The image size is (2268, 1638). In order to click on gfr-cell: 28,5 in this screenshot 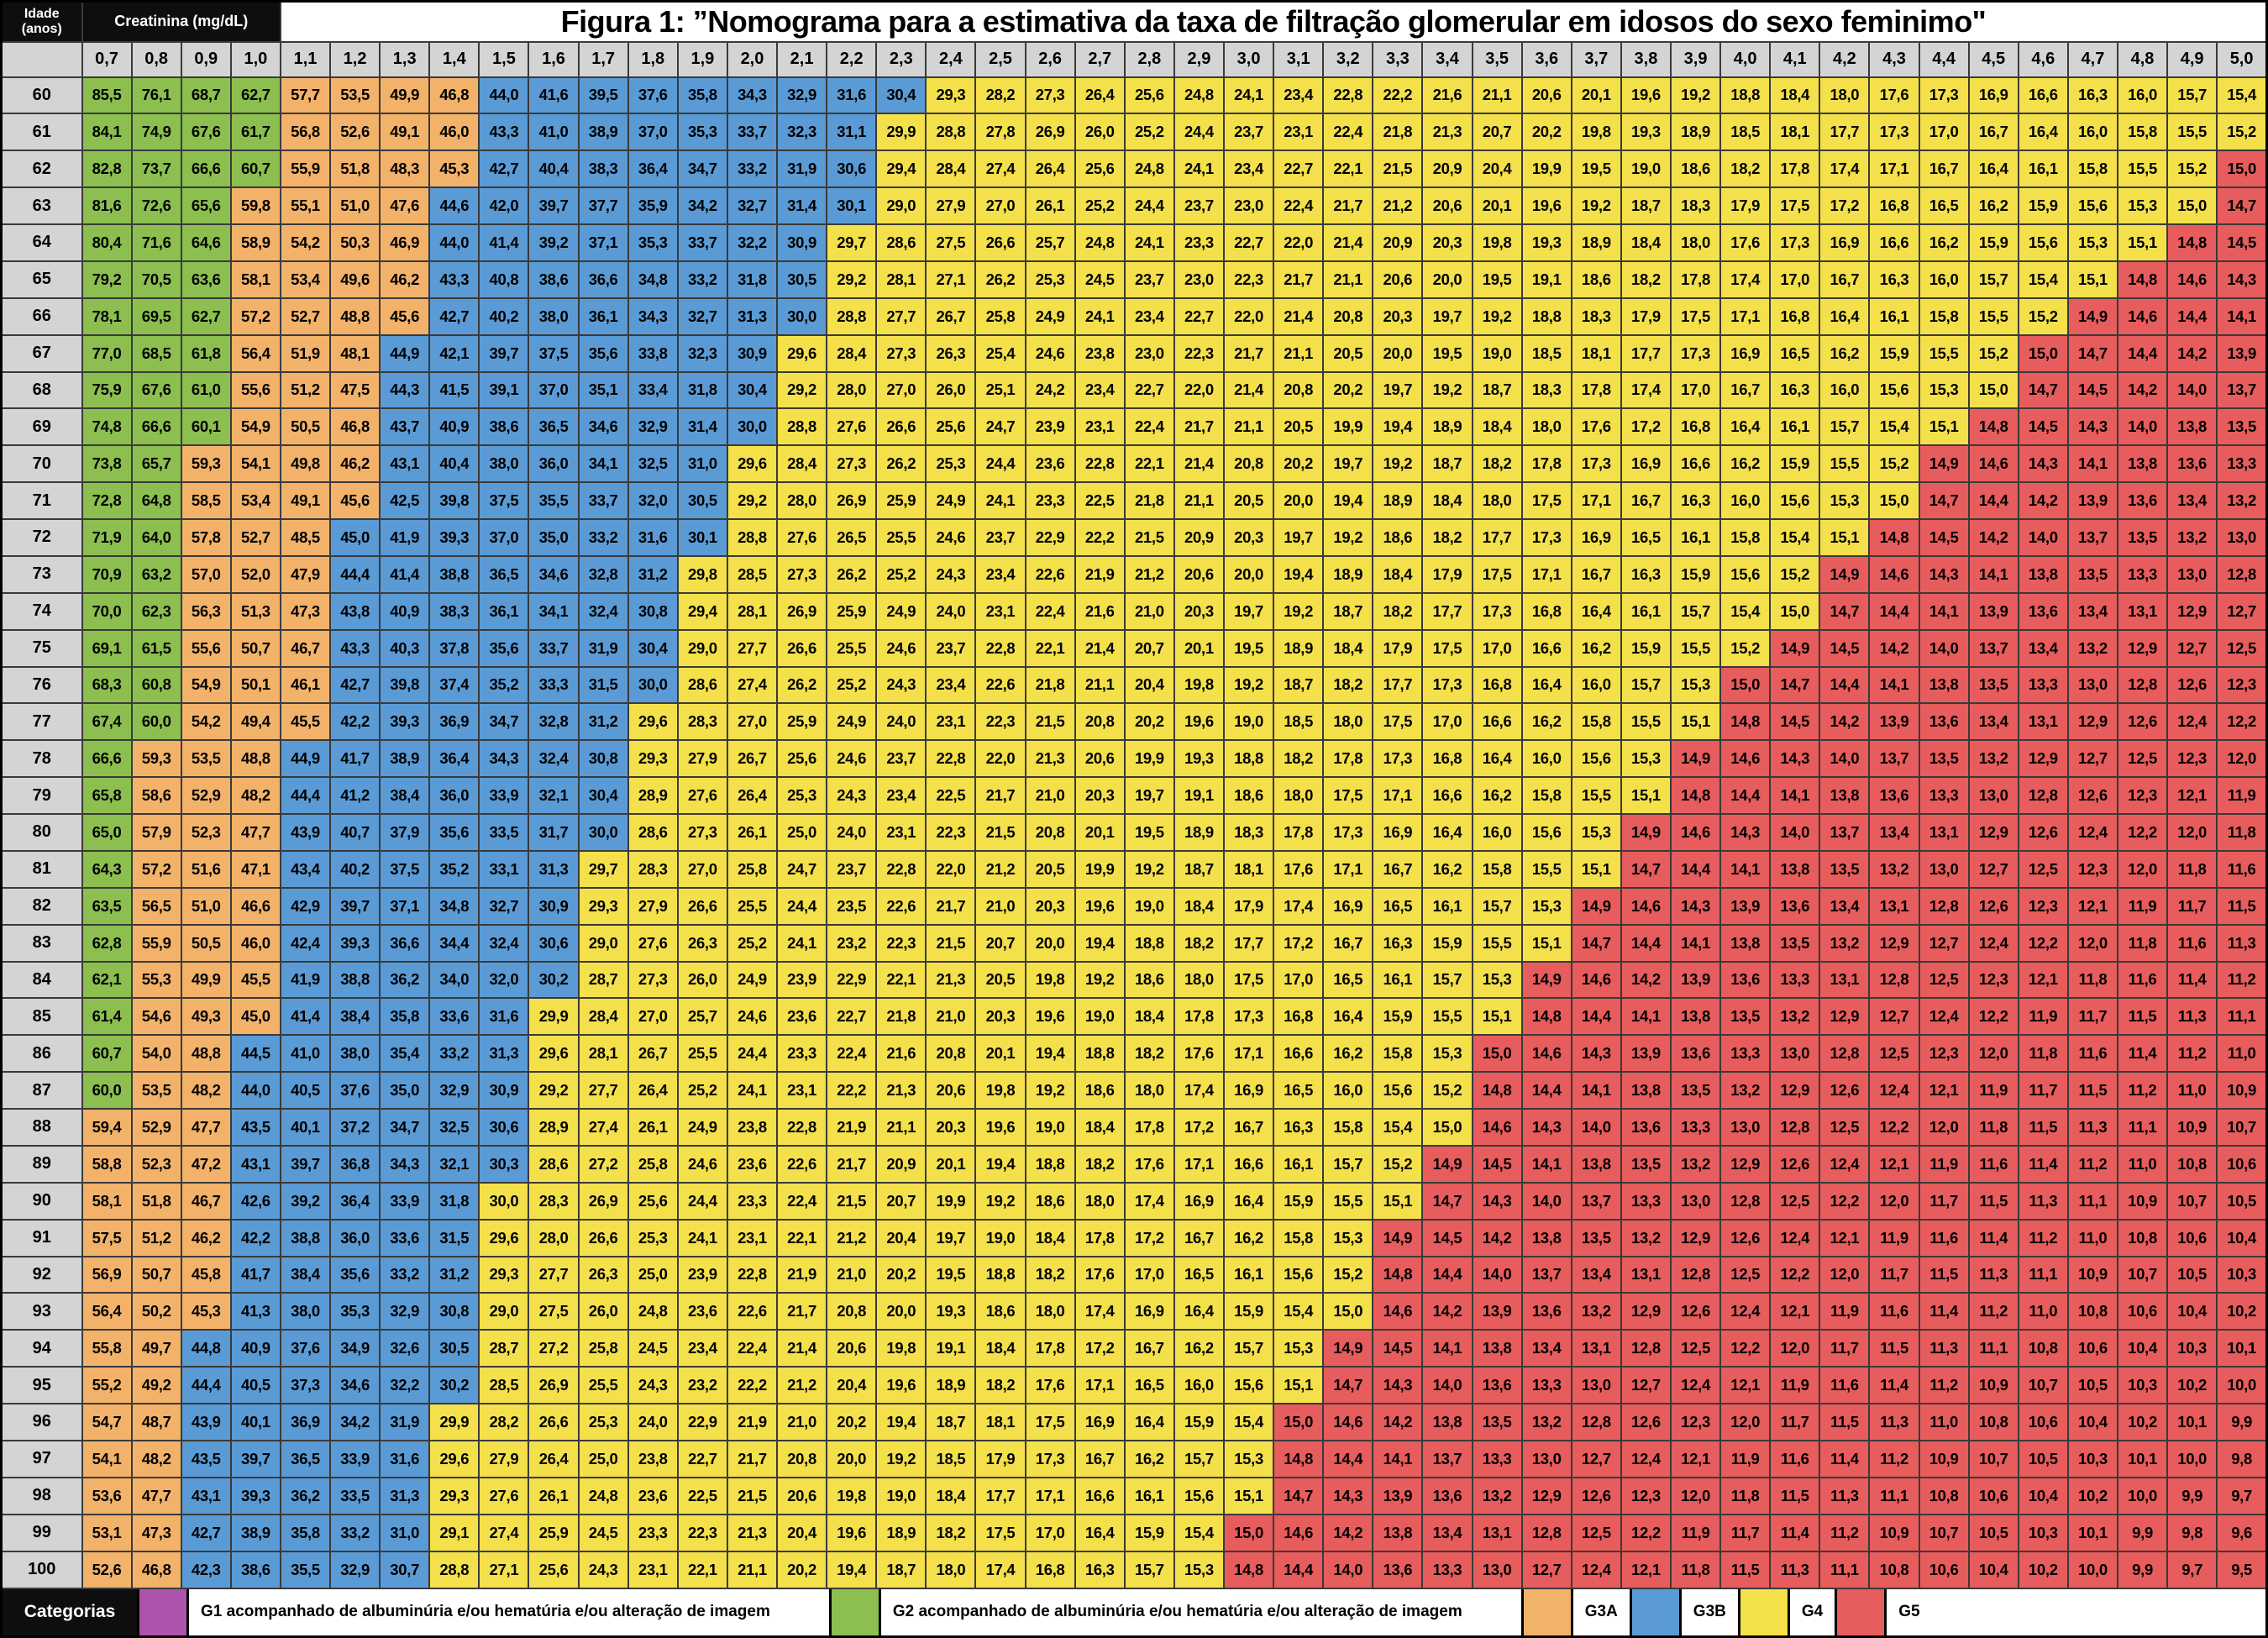, I will do `click(752, 574)`.